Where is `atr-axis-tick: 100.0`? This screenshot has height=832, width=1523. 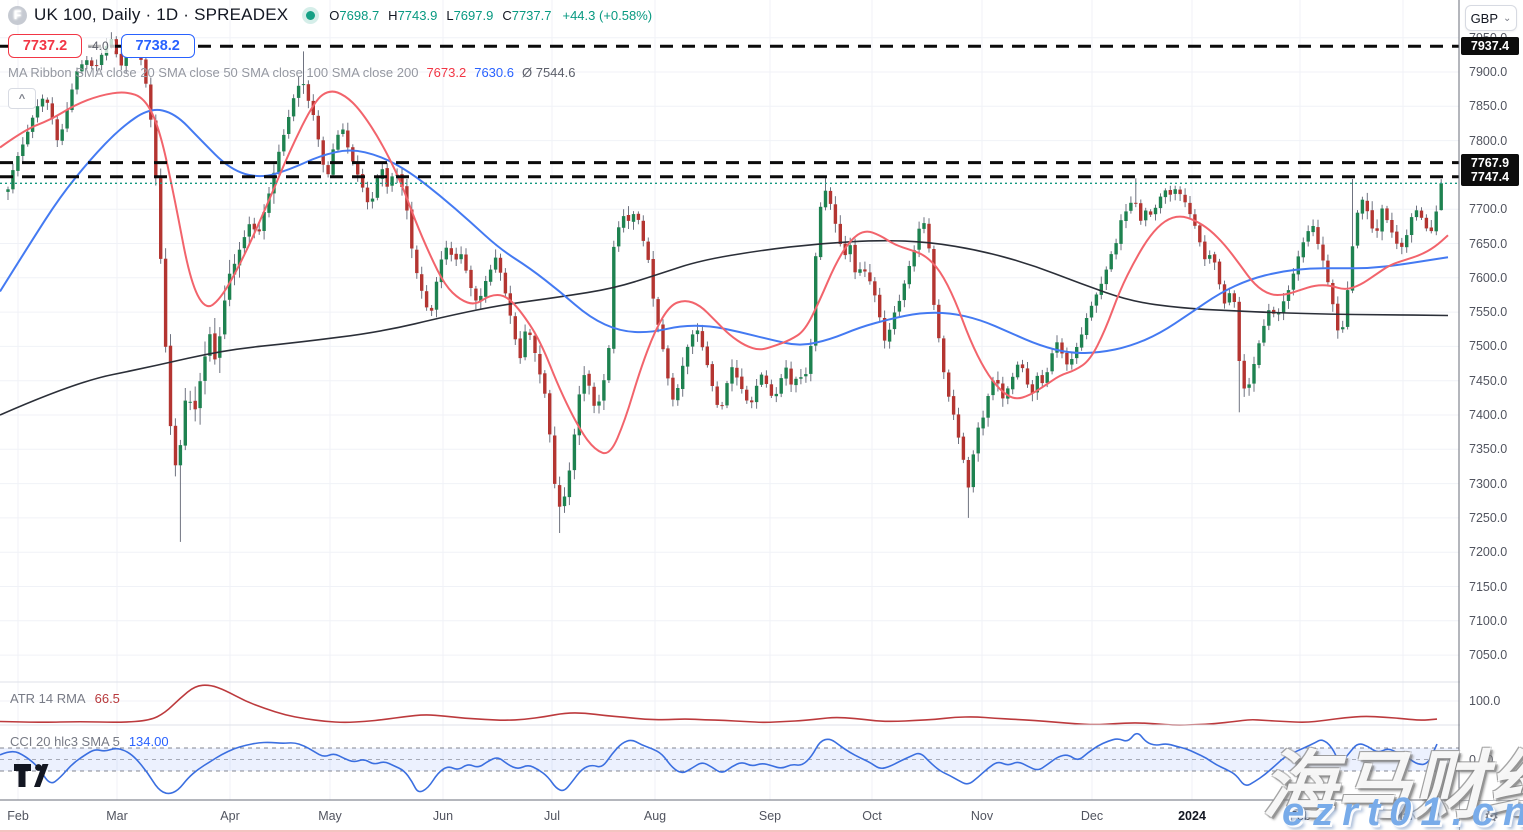 atr-axis-tick: 100.0 is located at coordinates (1485, 701).